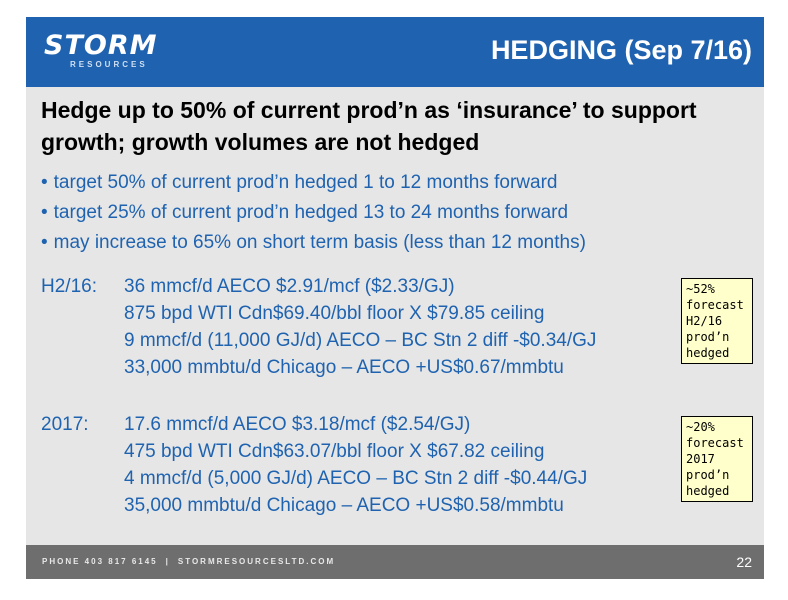  I want to click on header-bar: STORM RESOURCES HEDGING (Sep 7/16), so click(395, 52).